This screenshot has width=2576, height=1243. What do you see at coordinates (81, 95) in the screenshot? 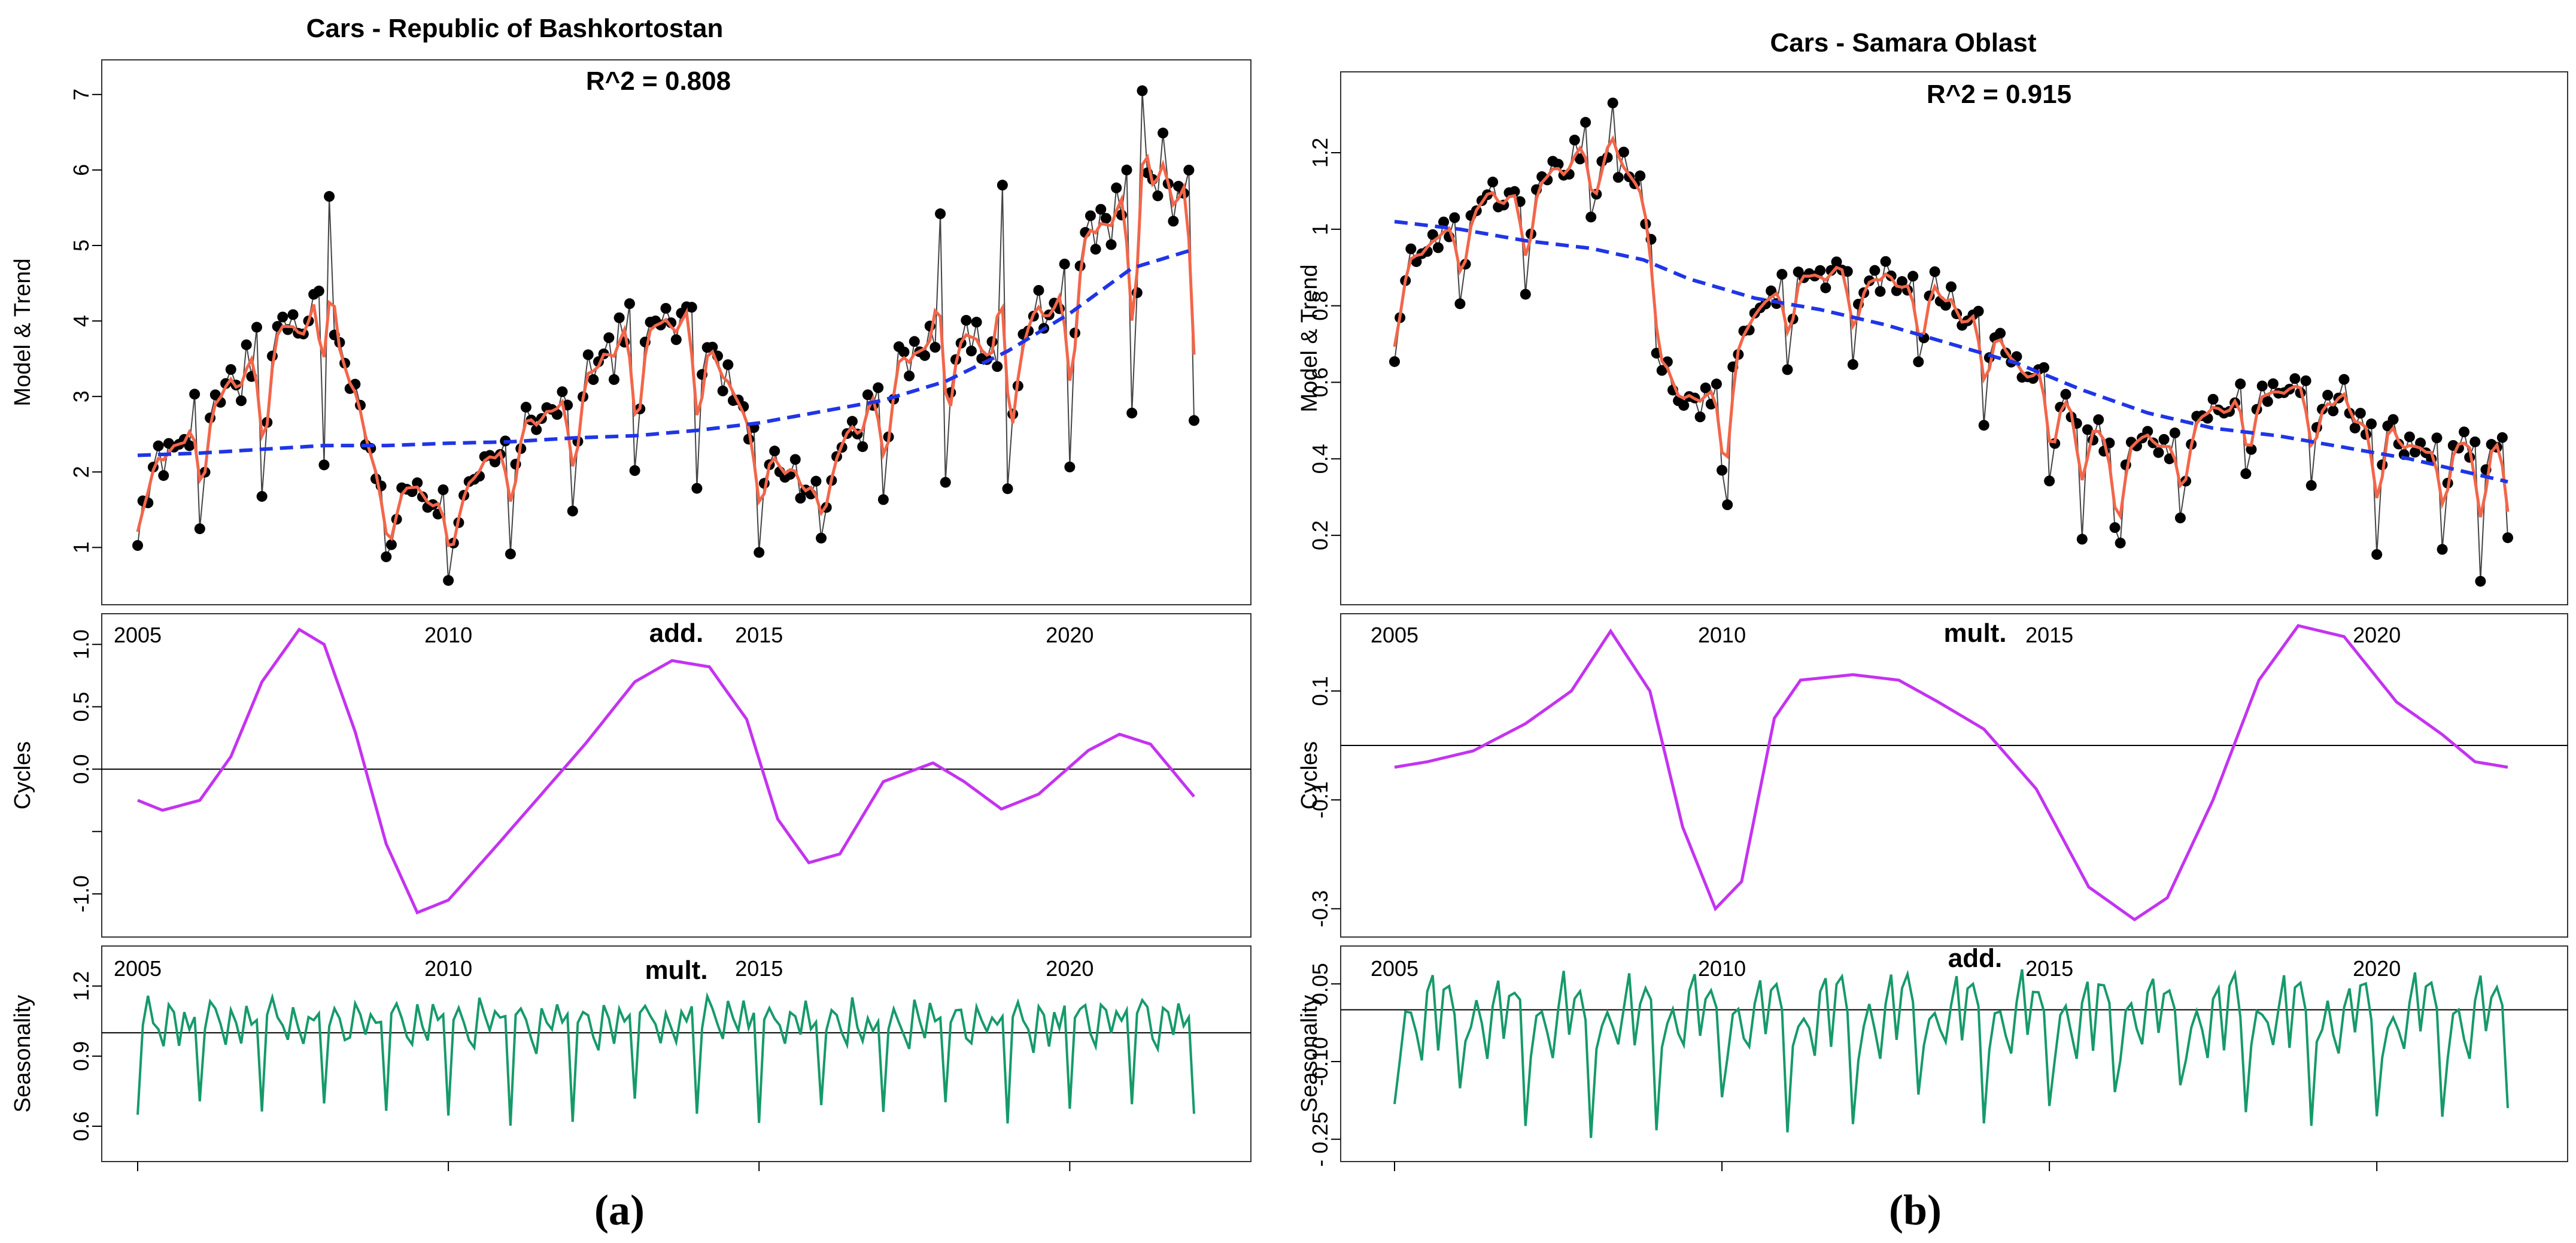
I see `y-tick-label: 7` at bounding box center [81, 95].